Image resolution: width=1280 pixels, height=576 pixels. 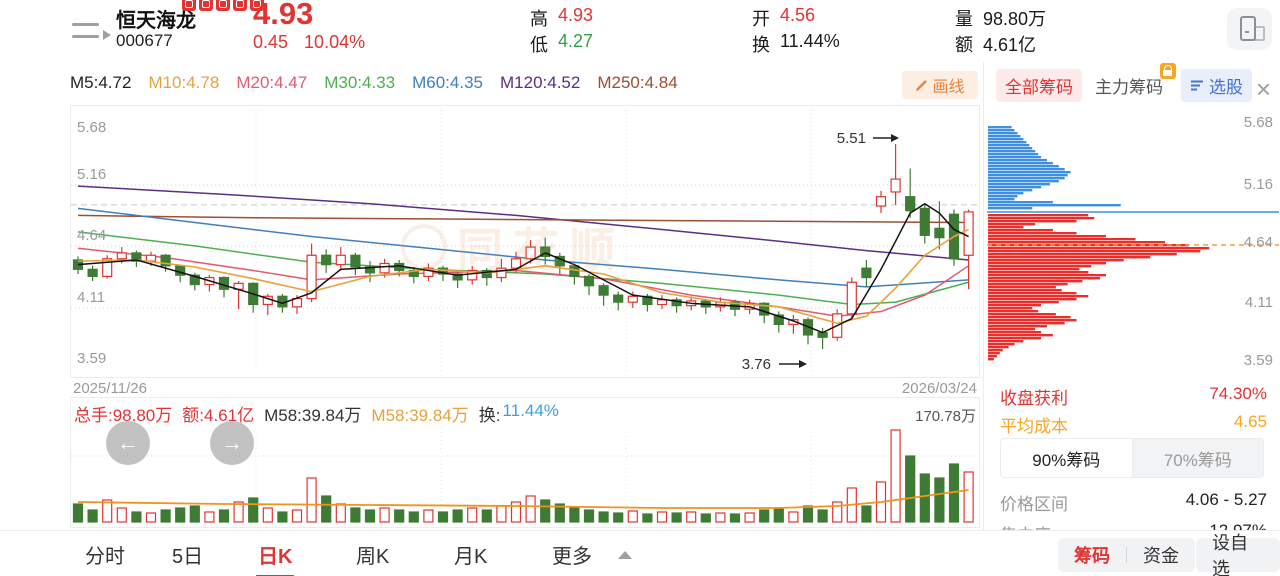 What do you see at coordinates (91, 127) in the screenshot?
I see `svg-text: 5.68` at bounding box center [91, 127].